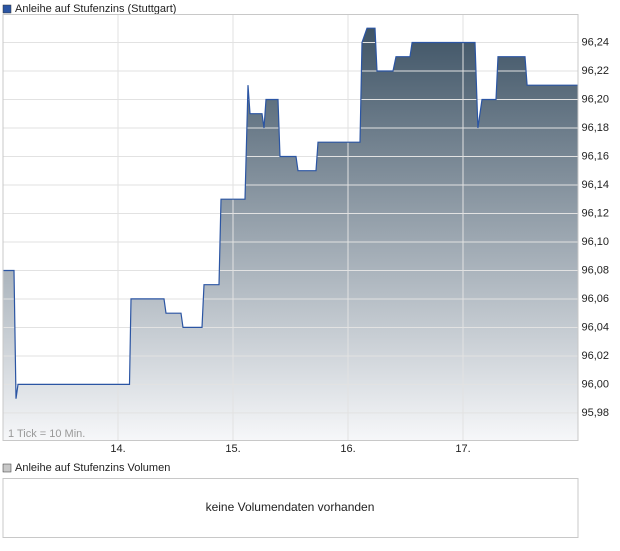 This screenshot has width=620, height=551. I want to click on x-tick-label: 15., so click(232, 449).